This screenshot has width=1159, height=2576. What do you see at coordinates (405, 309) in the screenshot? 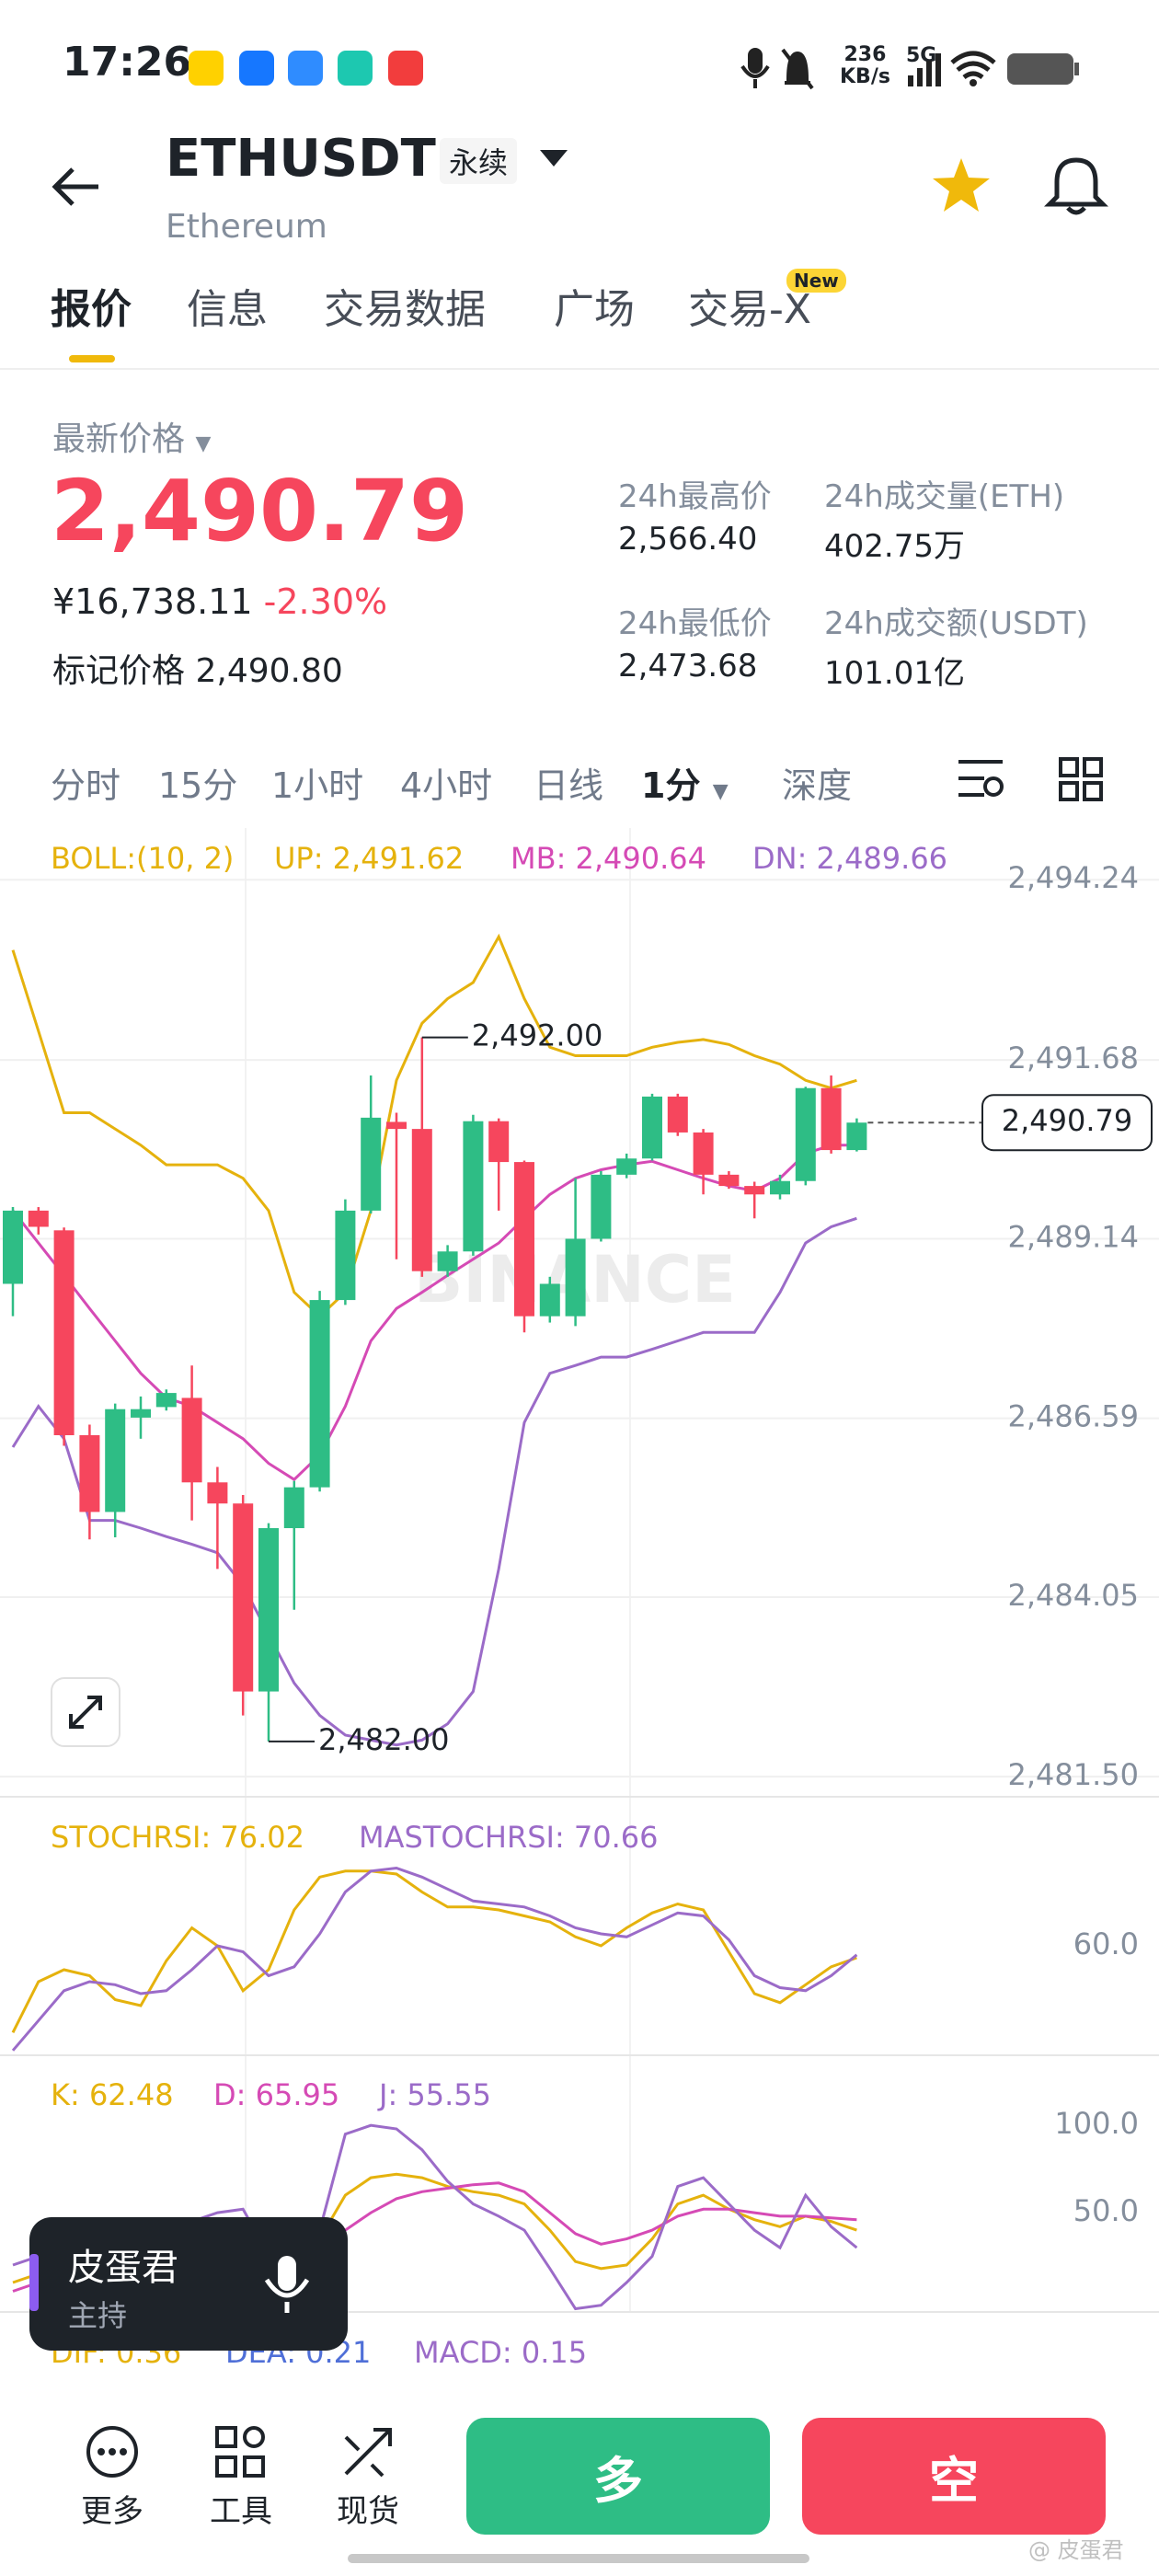
I see `tab: 交易数据` at bounding box center [405, 309].